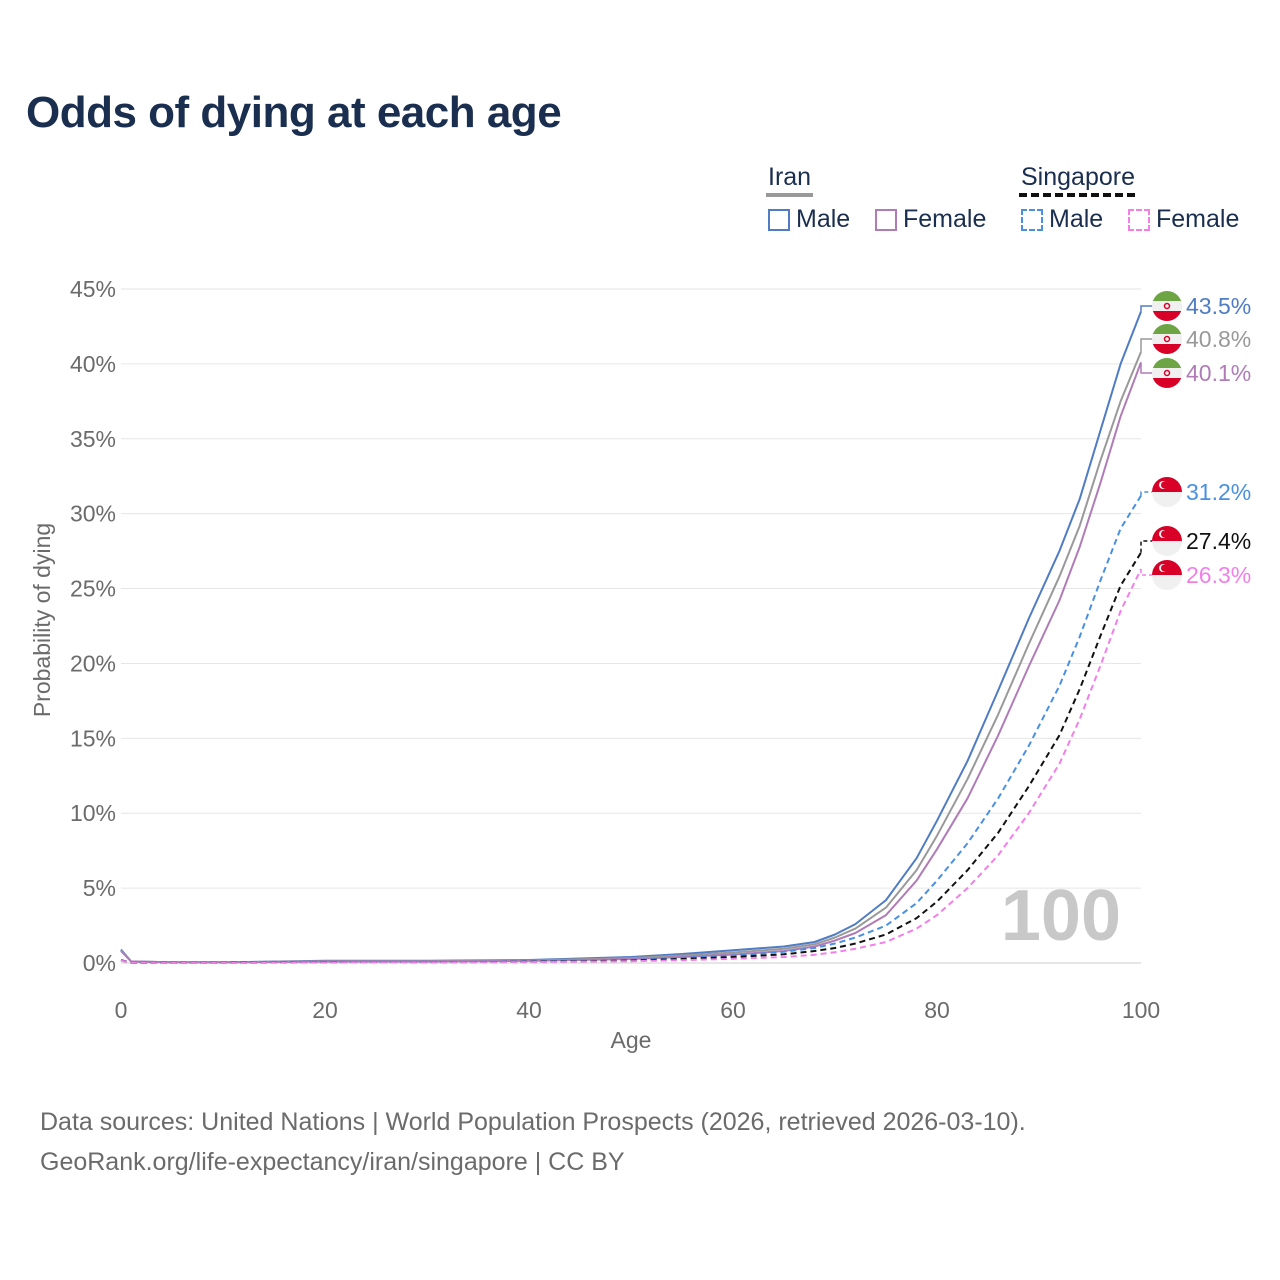 The height and width of the screenshot is (1280, 1280). What do you see at coordinates (789, 195) in the screenshot?
I see `legend-line-iran` at bounding box center [789, 195].